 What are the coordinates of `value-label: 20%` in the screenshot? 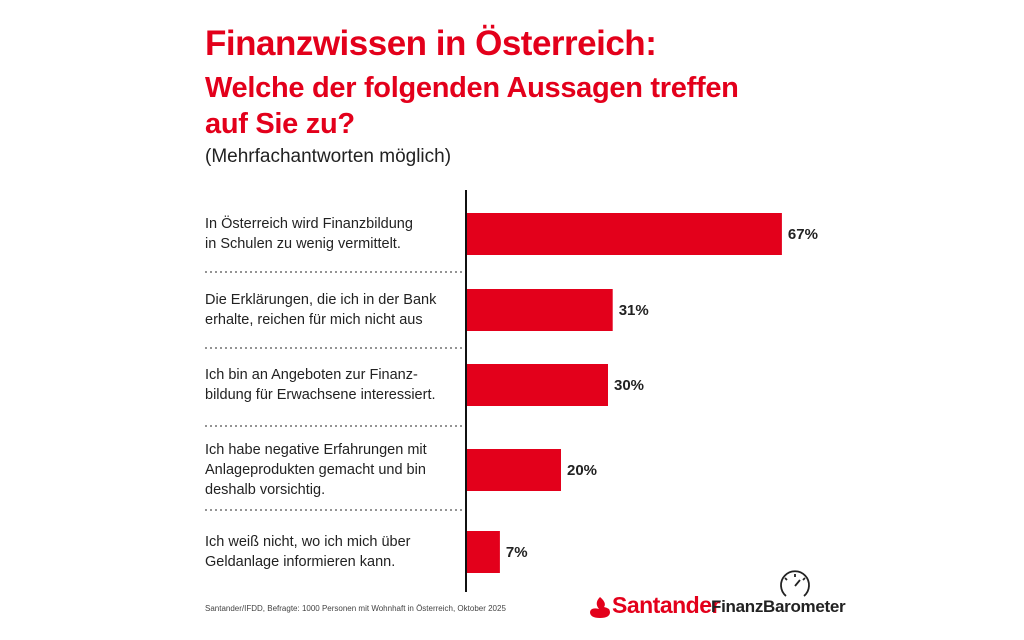 It's located at (582, 470).